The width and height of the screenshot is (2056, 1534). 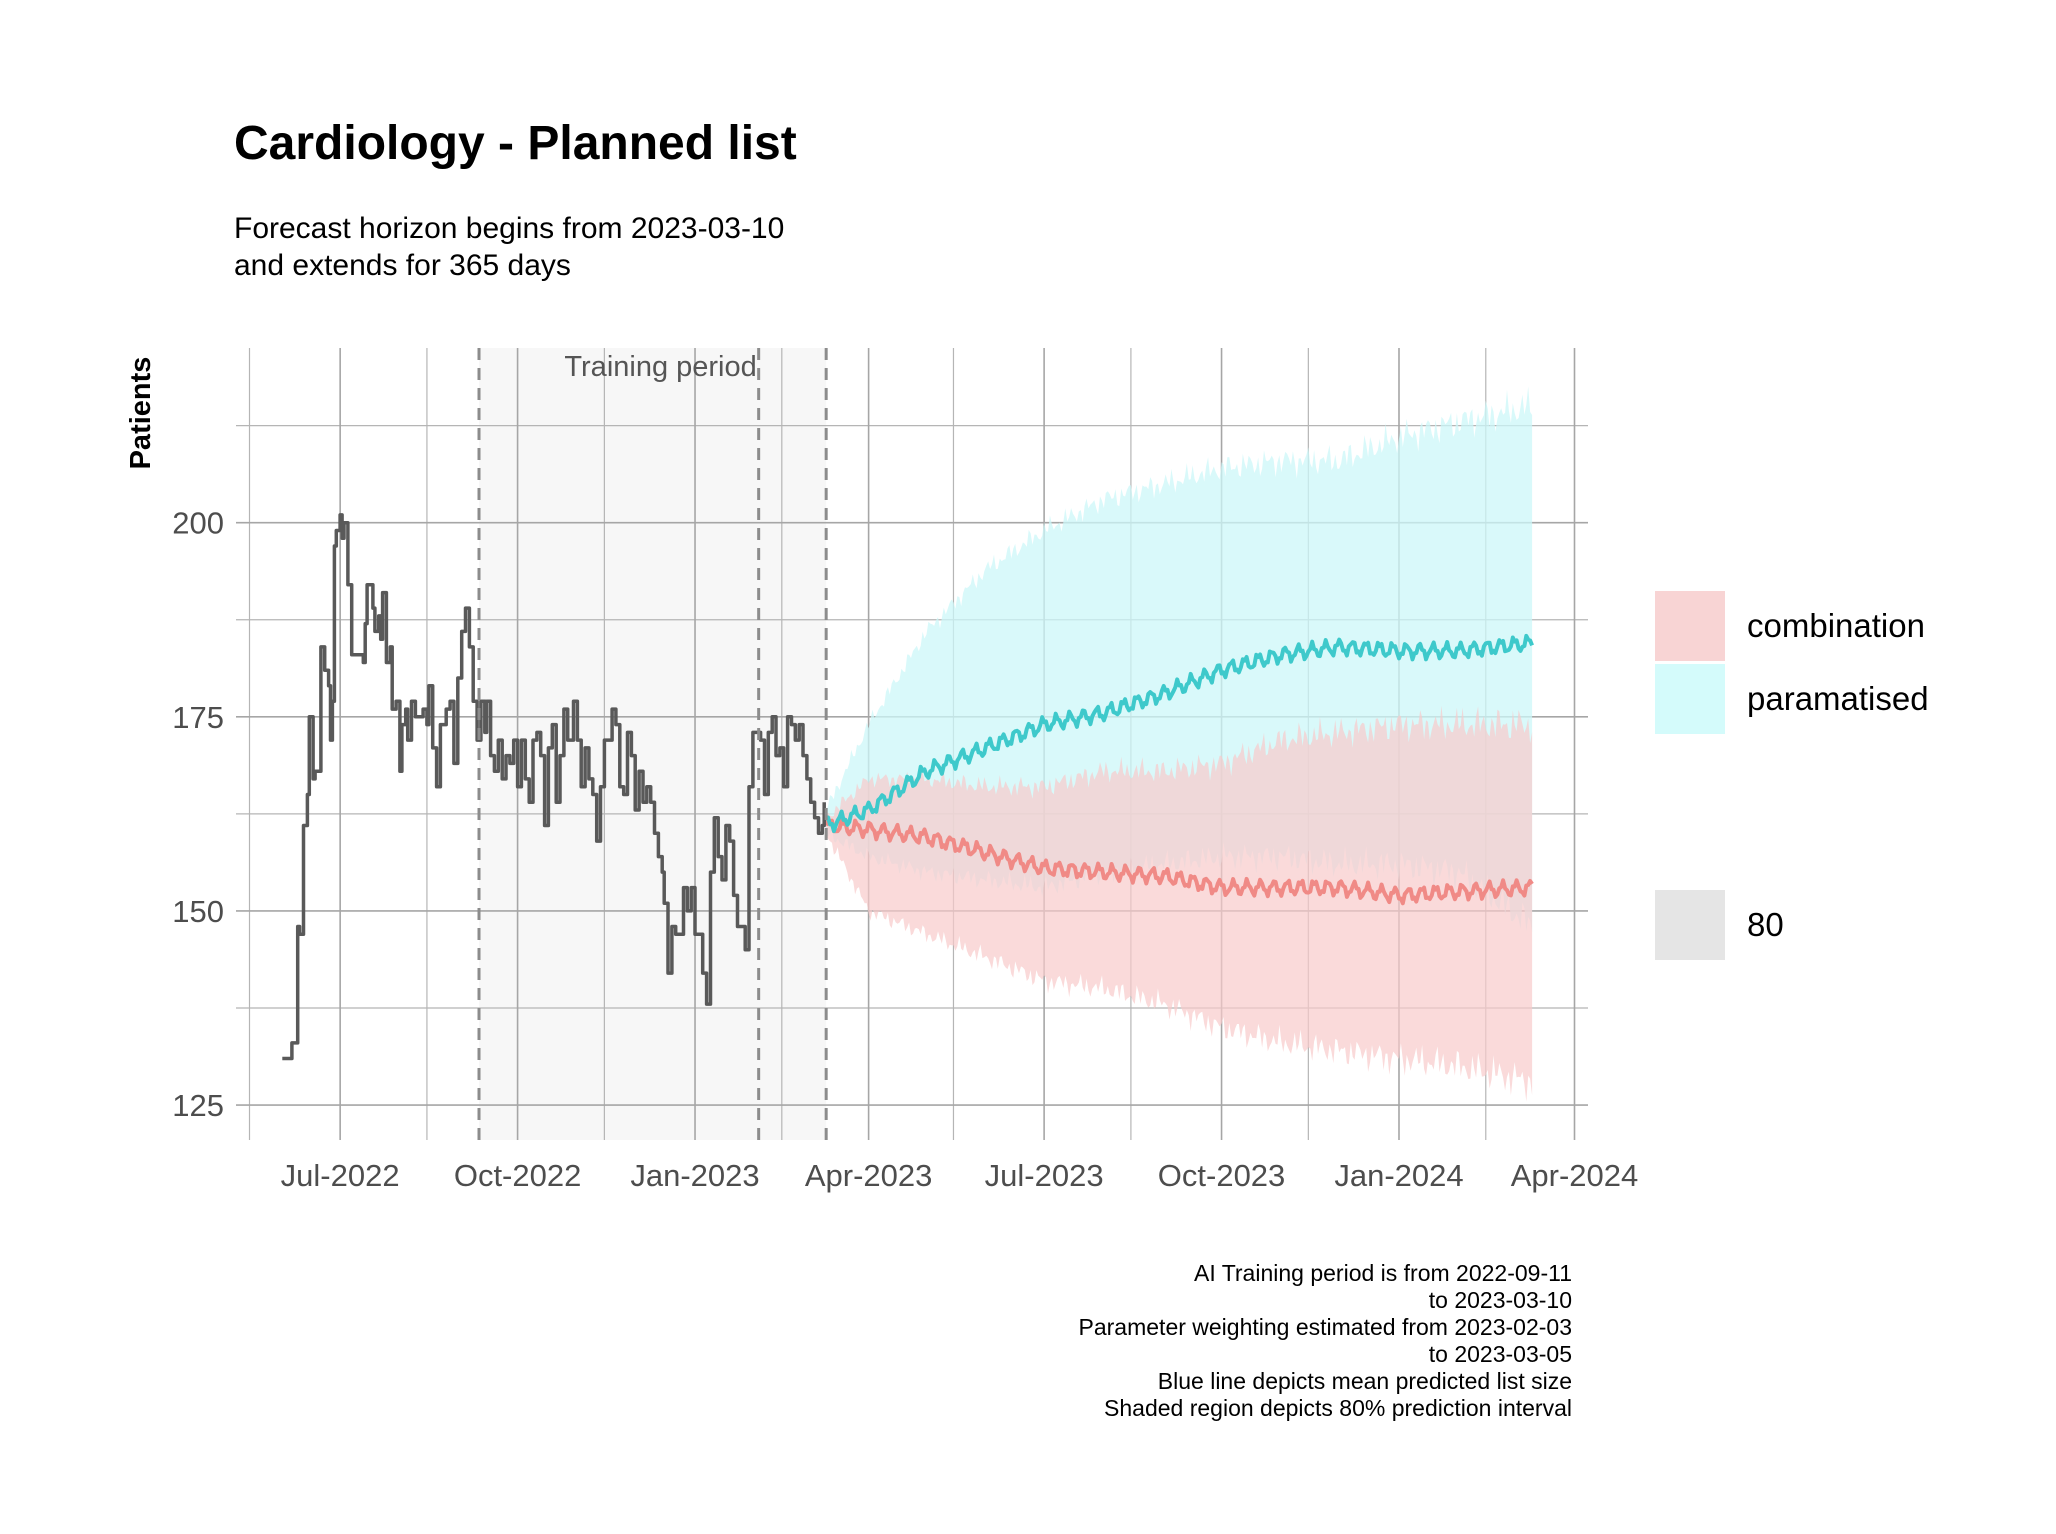 I want to click on observed-line, so click(x=554, y=787).